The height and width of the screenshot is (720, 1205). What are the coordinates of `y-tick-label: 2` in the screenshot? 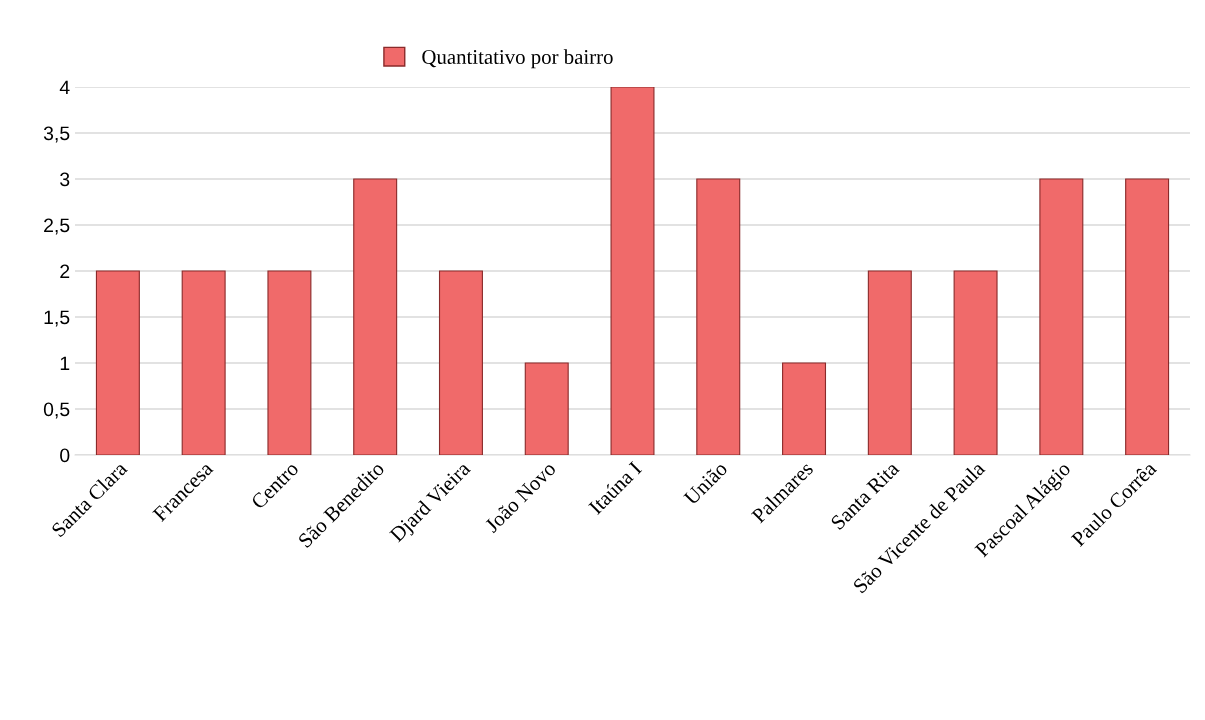 It's located at (65, 271).